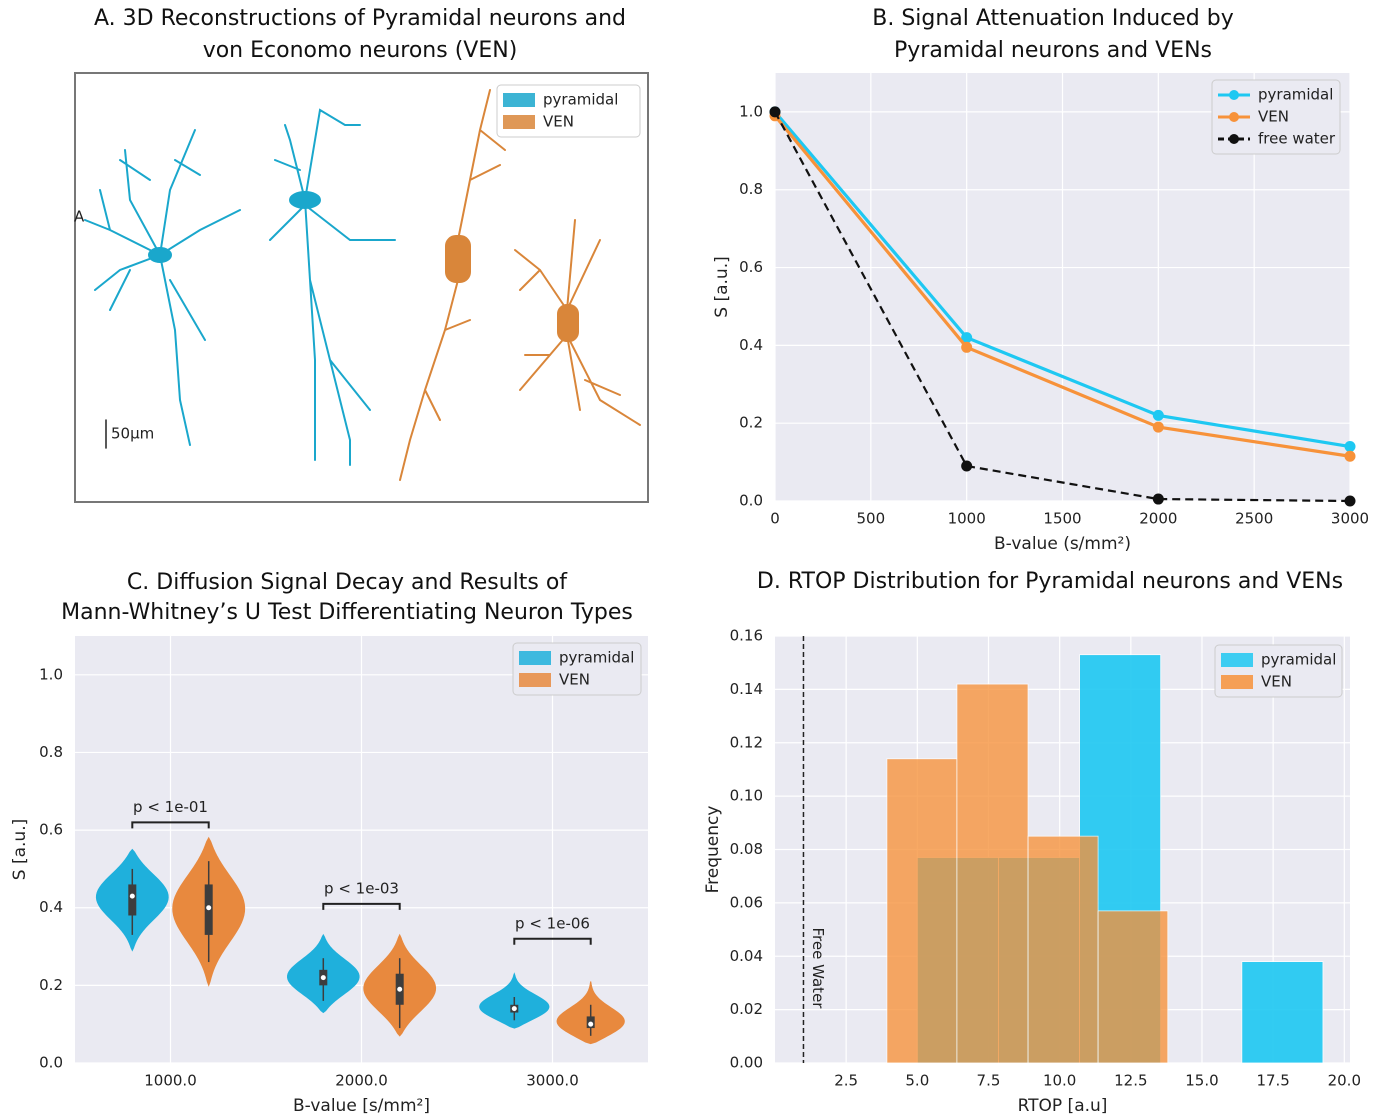 This screenshot has width=1390, height=1116. What do you see at coordinates (818, 969) in the screenshot?
I see `reference-label: Free Water` at bounding box center [818, 969].